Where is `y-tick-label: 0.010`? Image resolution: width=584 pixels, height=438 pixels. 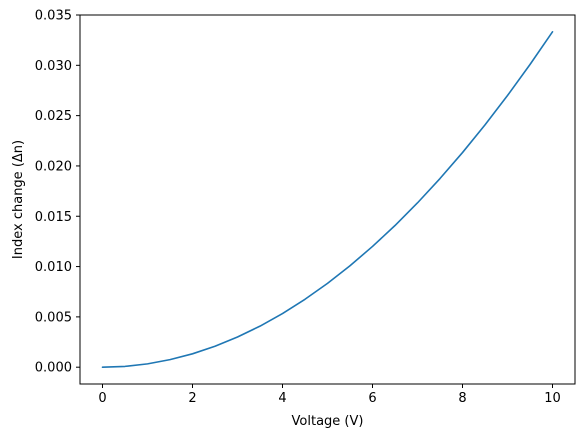 y-tick-label: 0.010 is located at coordinates (53, 267).